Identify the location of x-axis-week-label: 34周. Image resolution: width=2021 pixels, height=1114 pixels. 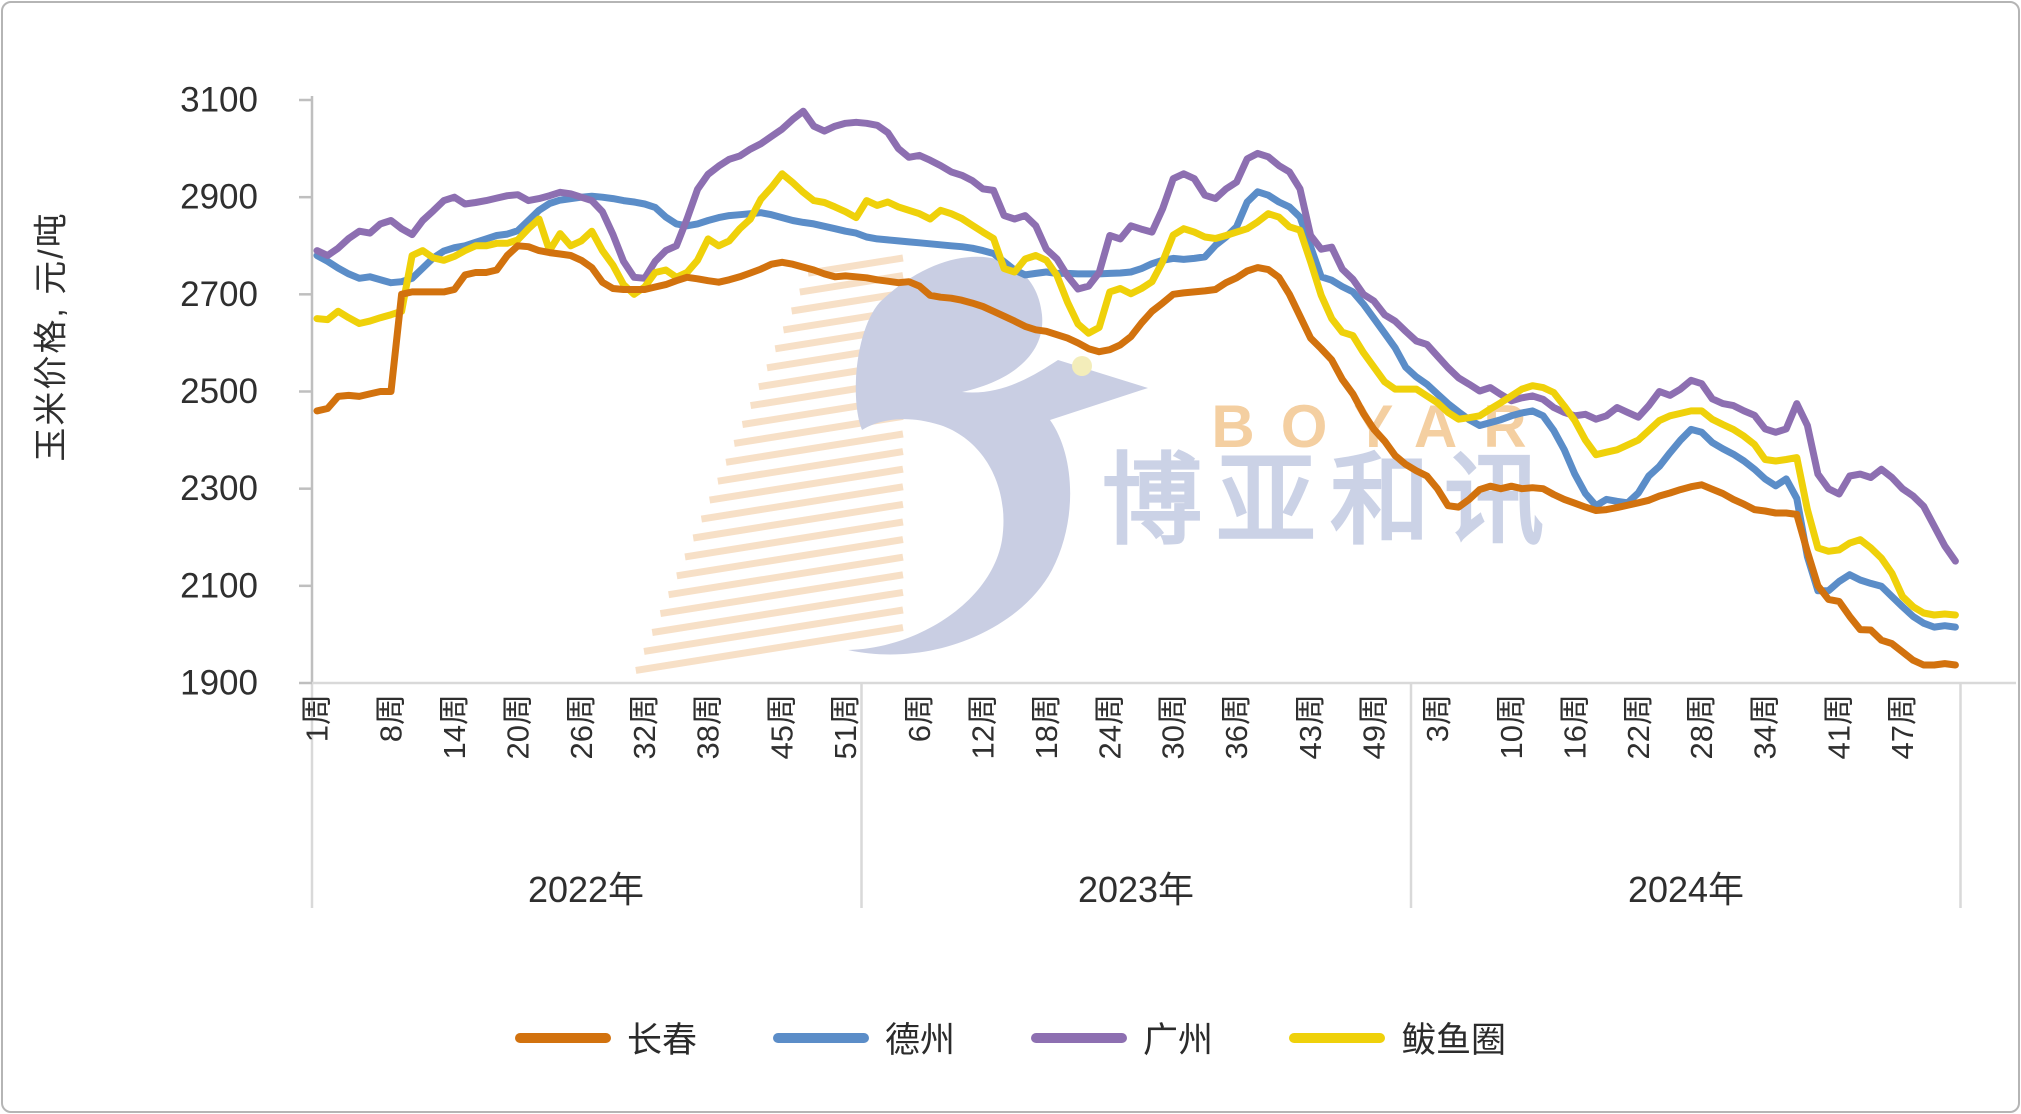
(1765, 726).